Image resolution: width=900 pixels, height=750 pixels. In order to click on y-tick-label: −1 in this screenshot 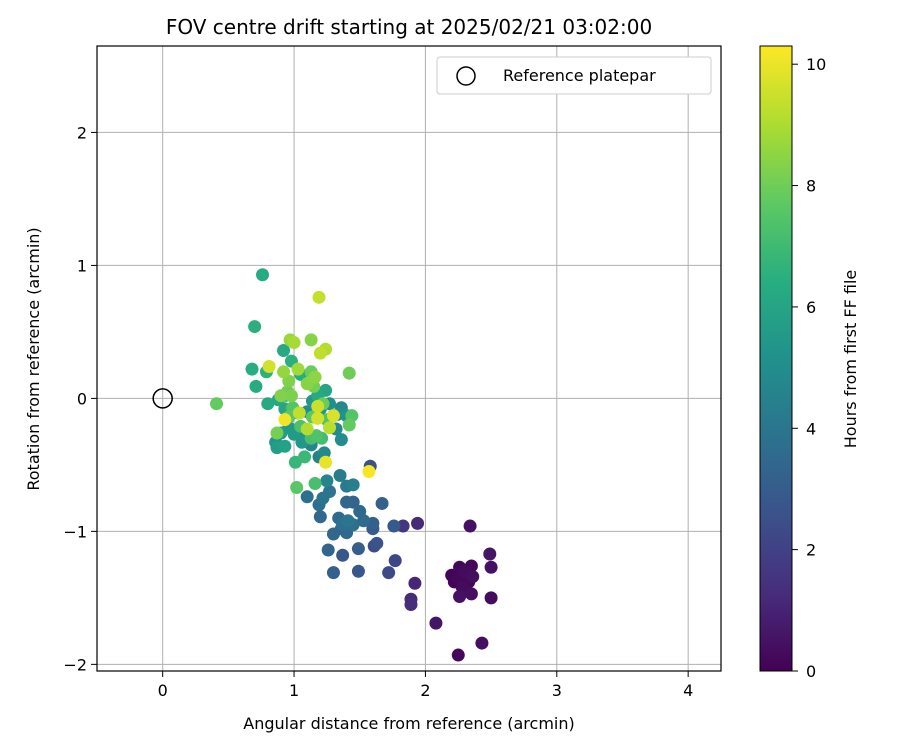, I will do `click(75, 531)`.